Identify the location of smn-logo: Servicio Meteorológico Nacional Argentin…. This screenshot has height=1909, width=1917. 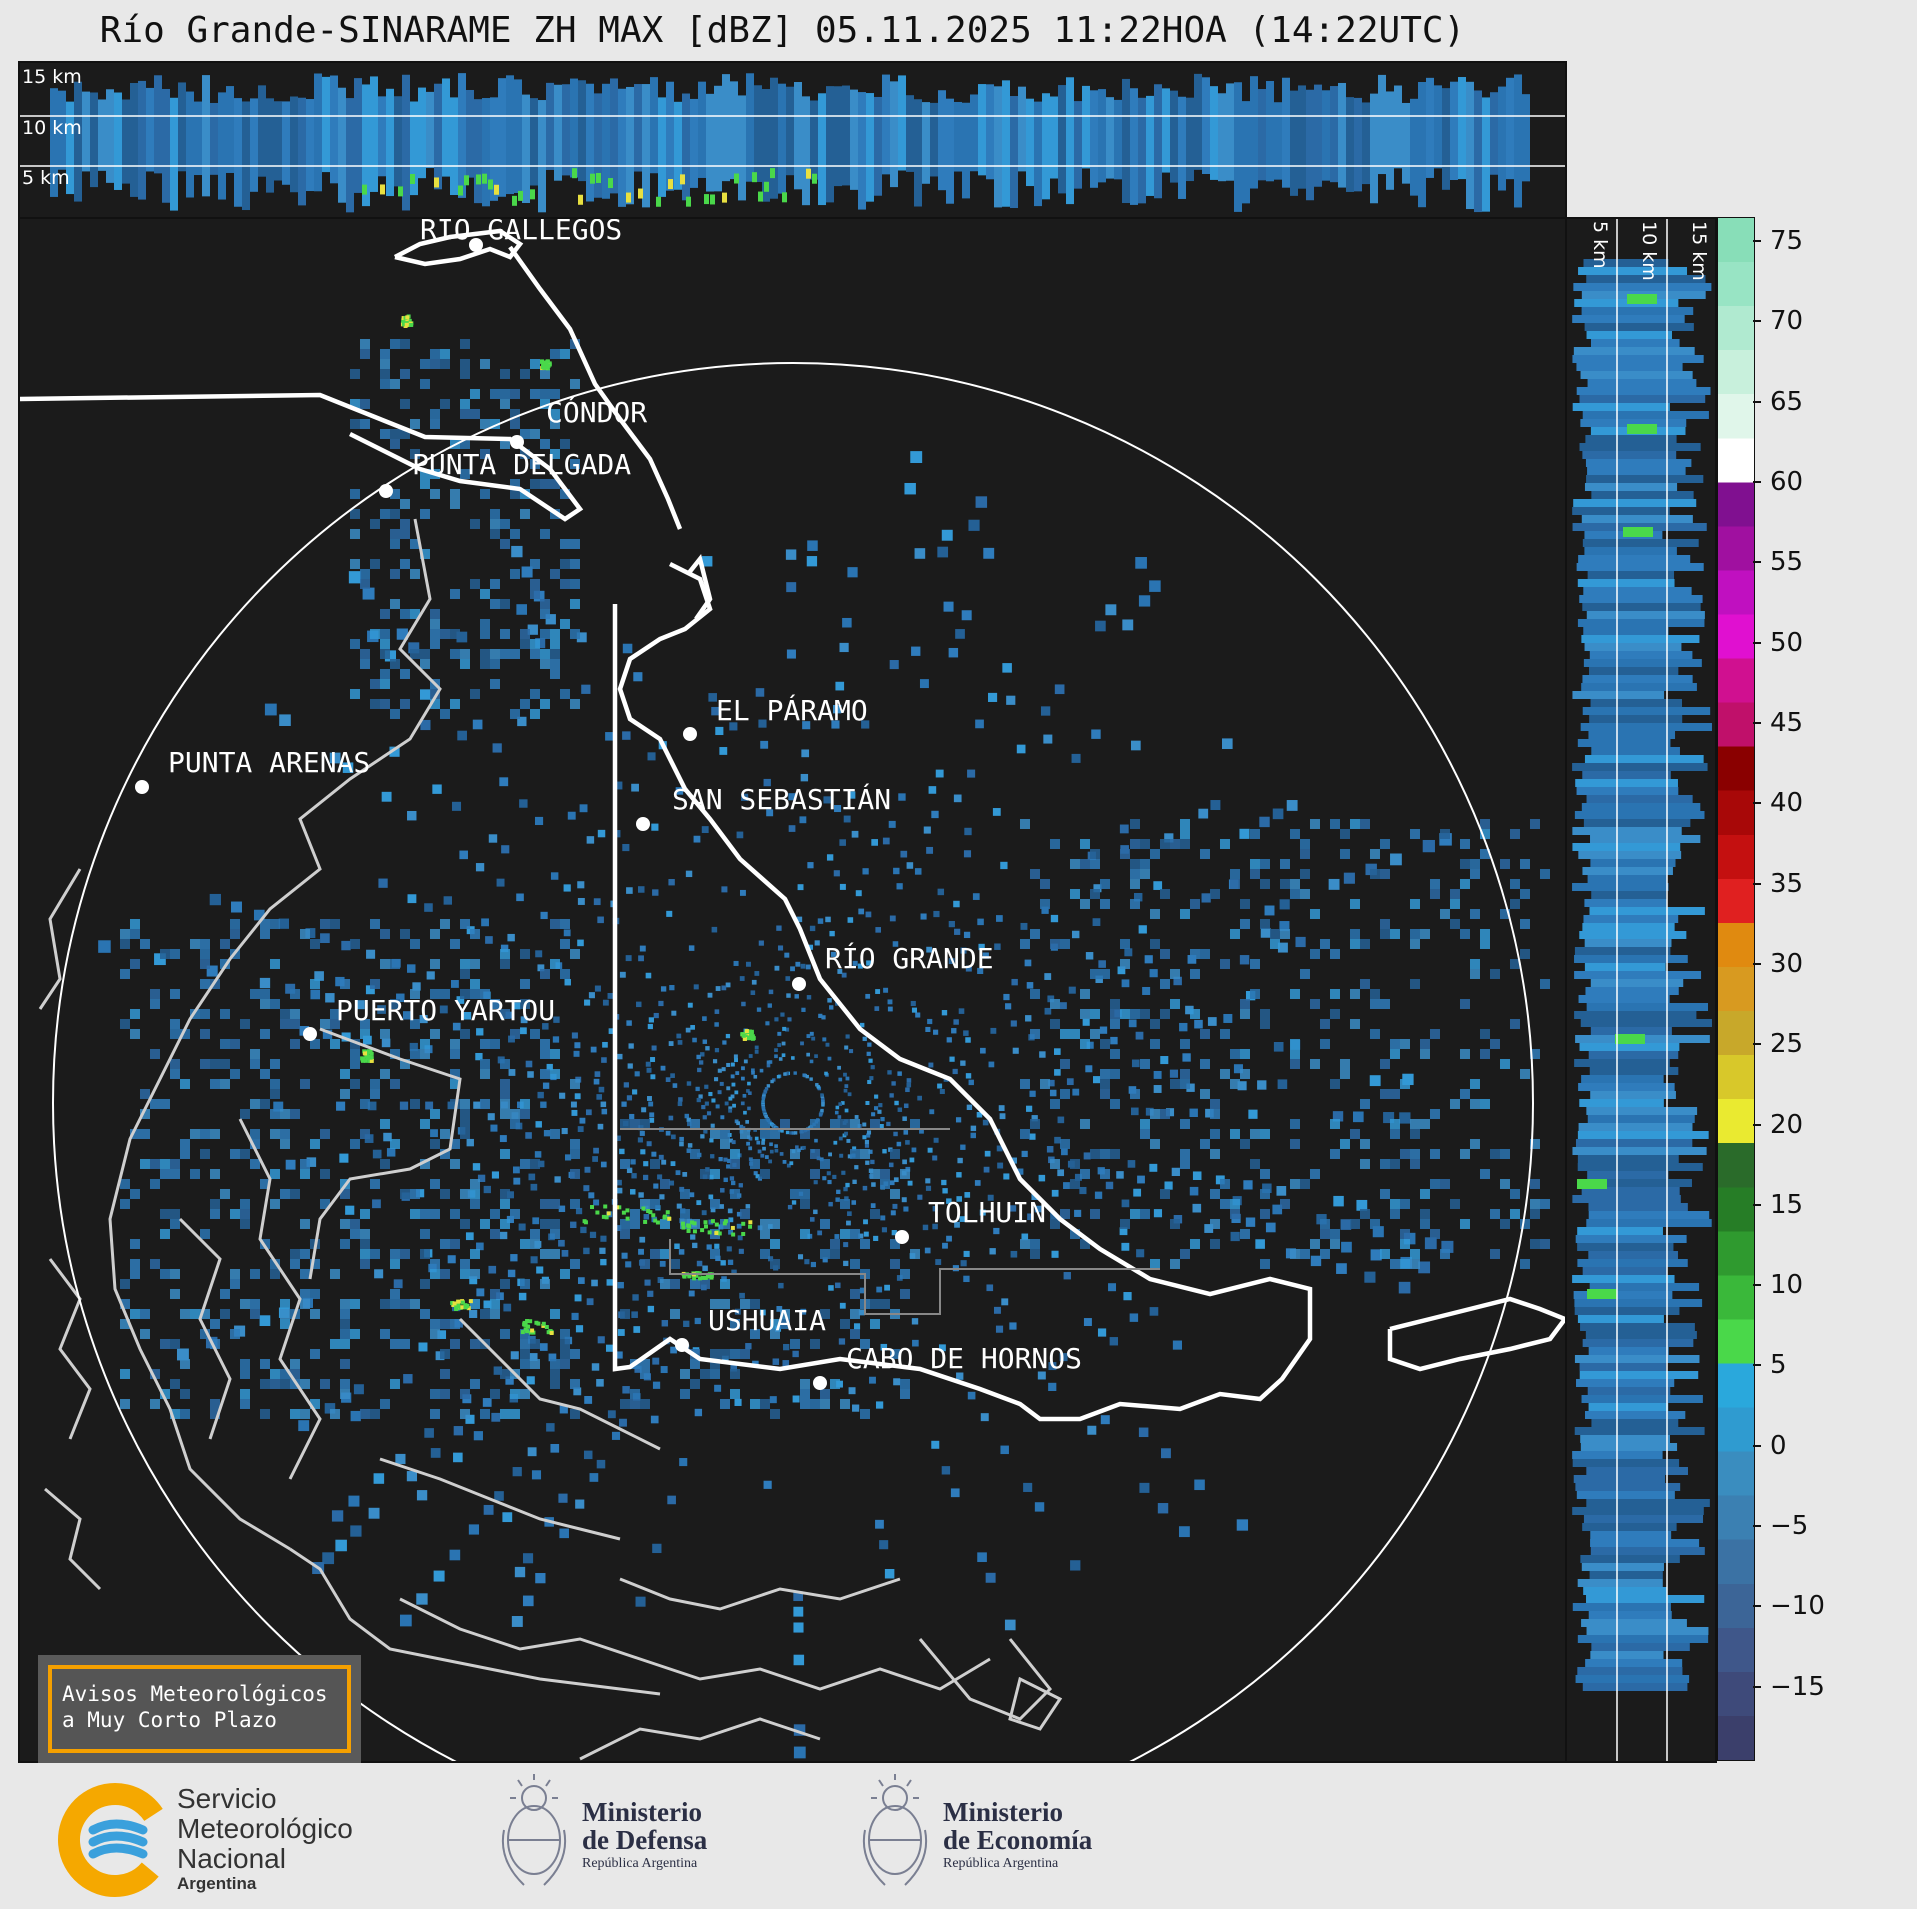
(225, 1835).